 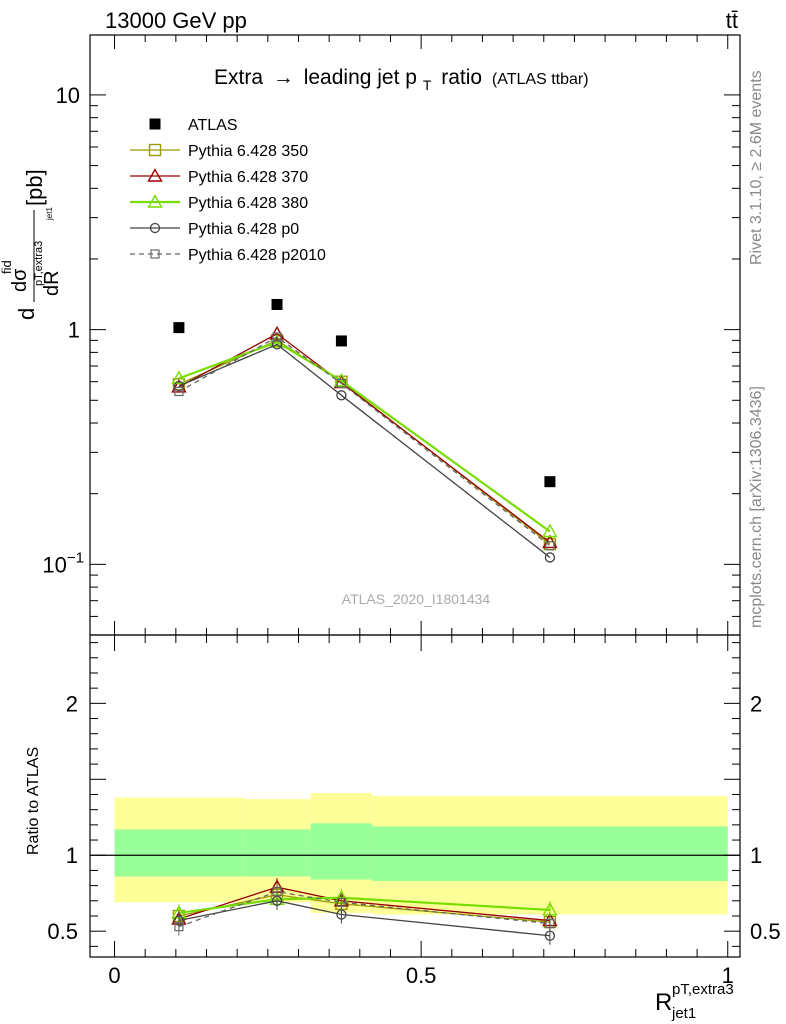 What do you see at coordinates (756, 855) in the screenshot?
I see `ratio-ytick-label-right: 1` at bounding box center [756, 855].